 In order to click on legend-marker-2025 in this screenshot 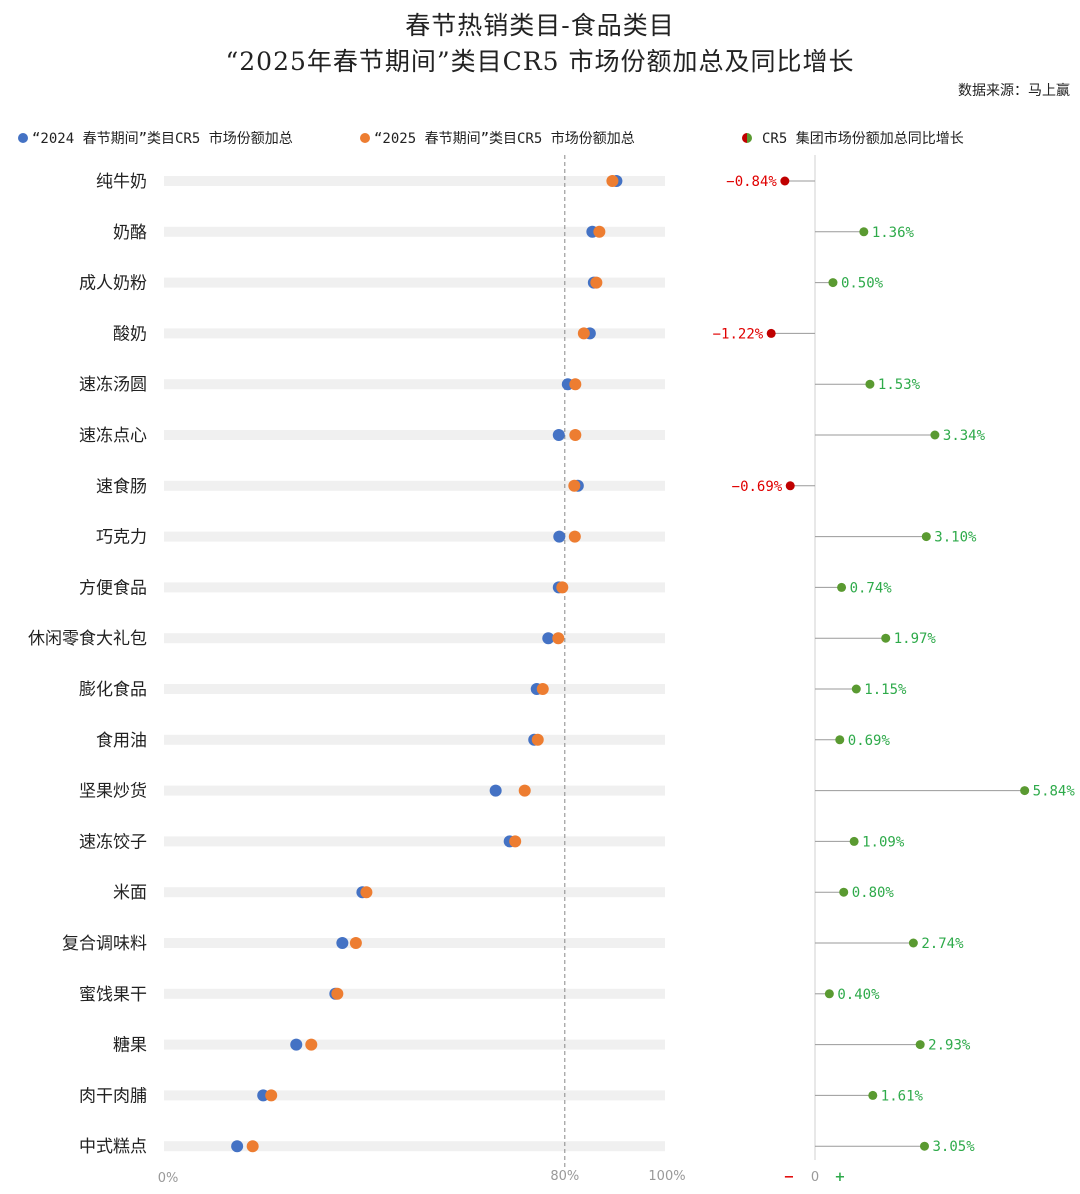, I will do `click(365, 138)`.